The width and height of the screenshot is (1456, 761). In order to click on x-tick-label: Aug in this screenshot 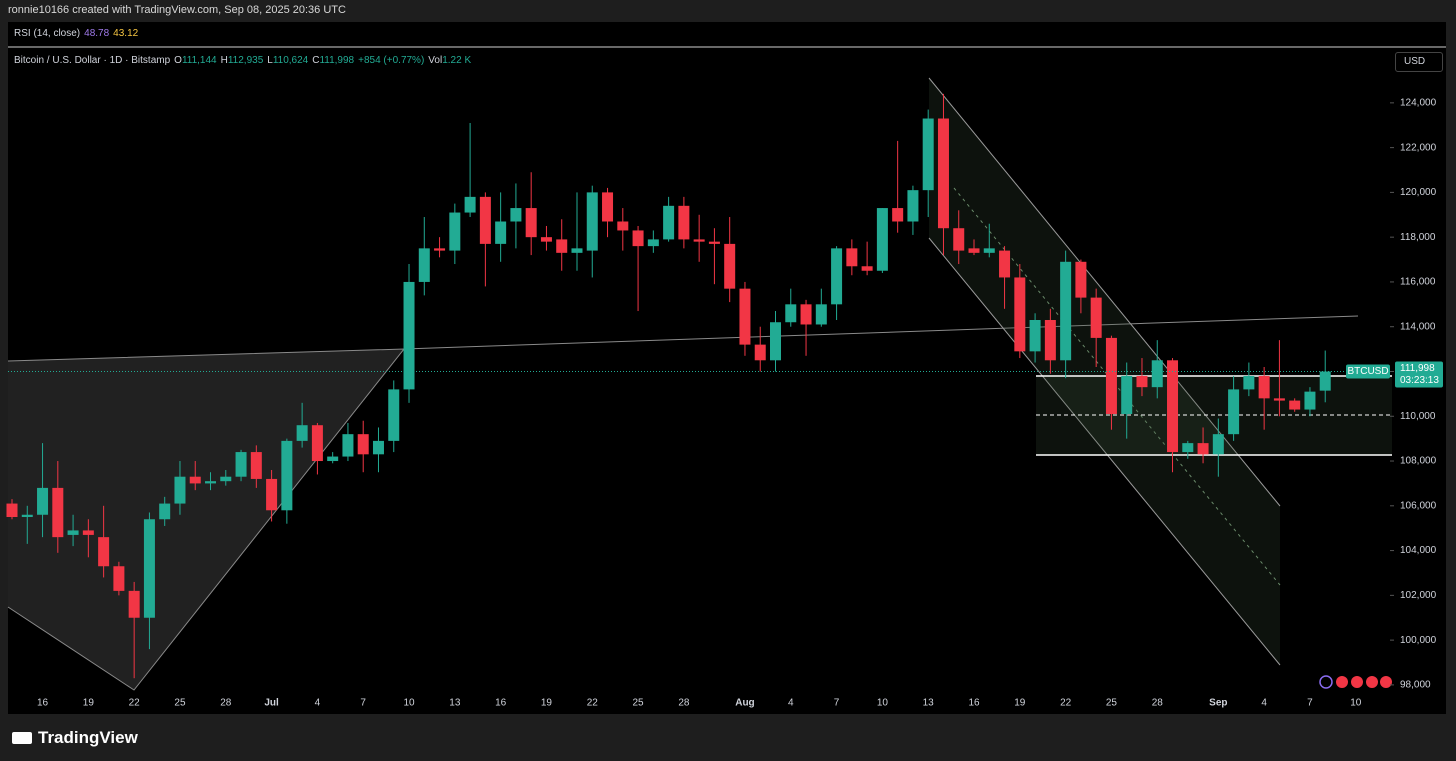, I will do `click(744, 703)`.